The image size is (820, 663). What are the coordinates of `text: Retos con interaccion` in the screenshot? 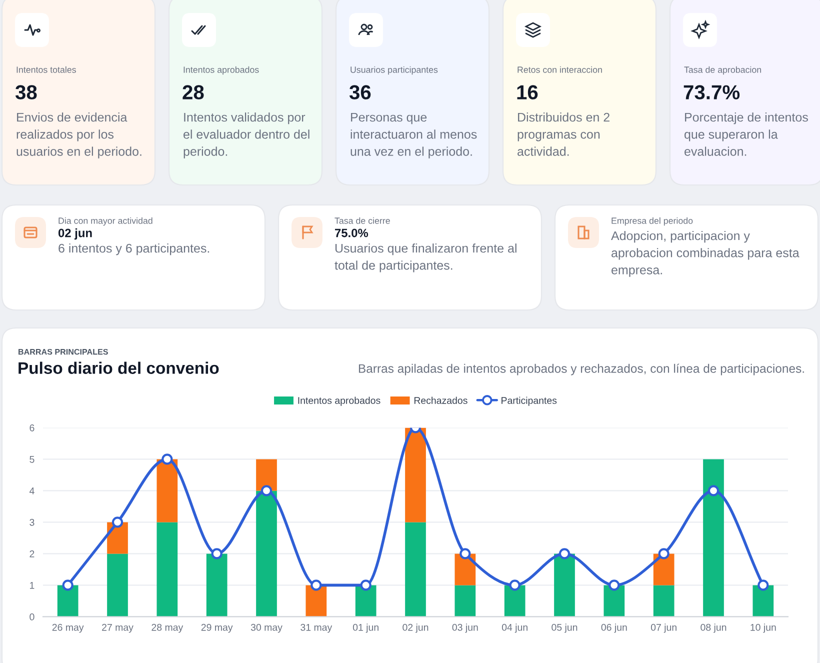 It's located at (560, 69).